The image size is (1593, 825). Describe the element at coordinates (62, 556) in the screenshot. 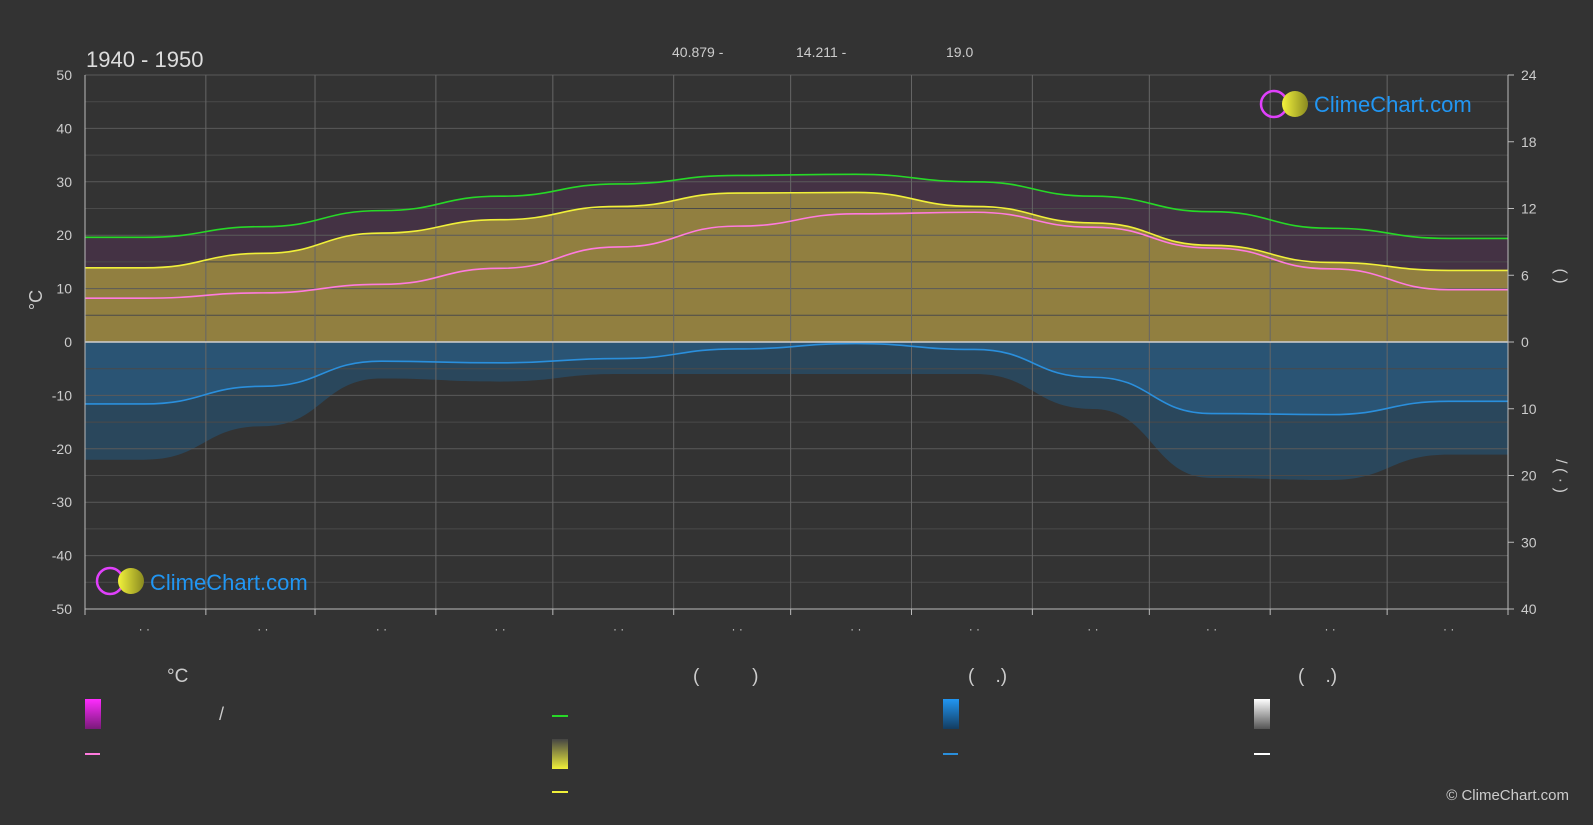

I see `y-tick-label: -40` at that location.